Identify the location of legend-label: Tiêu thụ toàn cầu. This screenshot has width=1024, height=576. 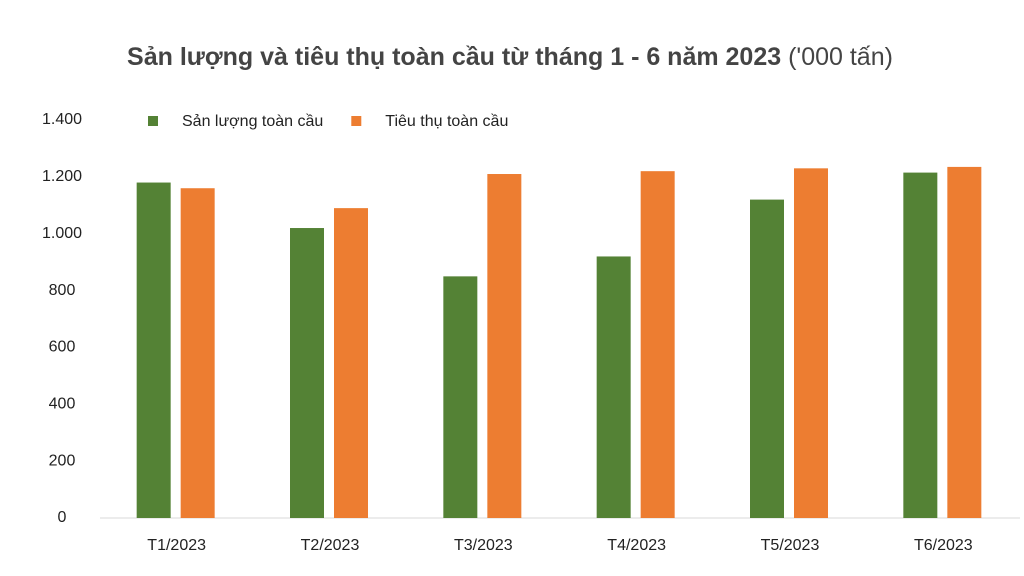
(446, 121).